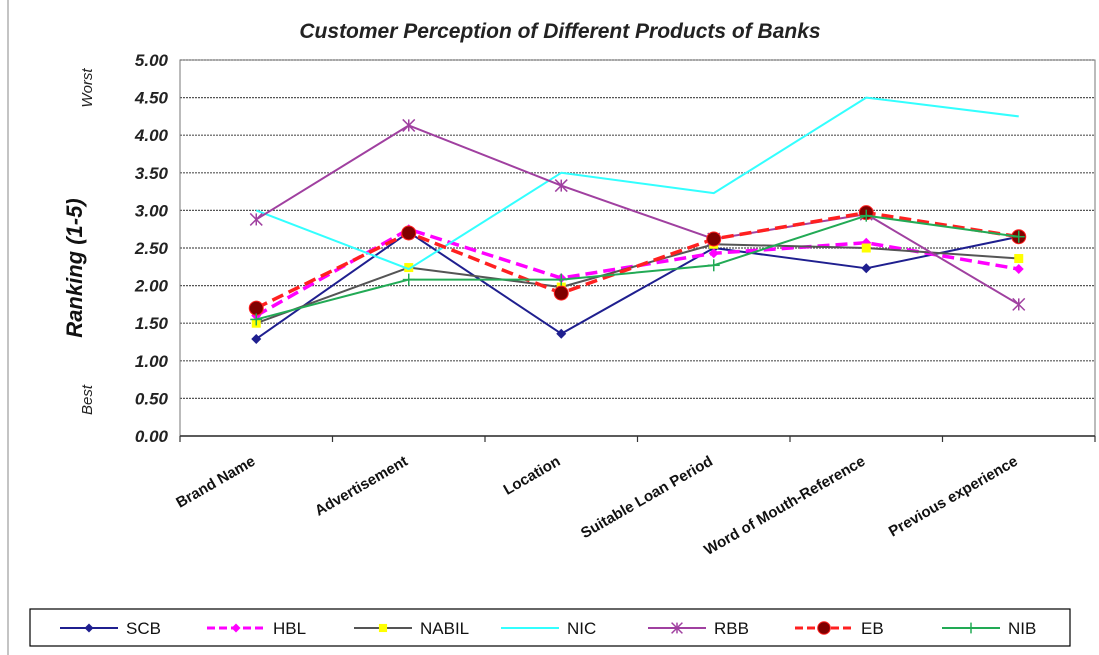  Describe the element at coordinates (152, 398) in the screenshot. I see `y-tick-label: 0.50` at that location.